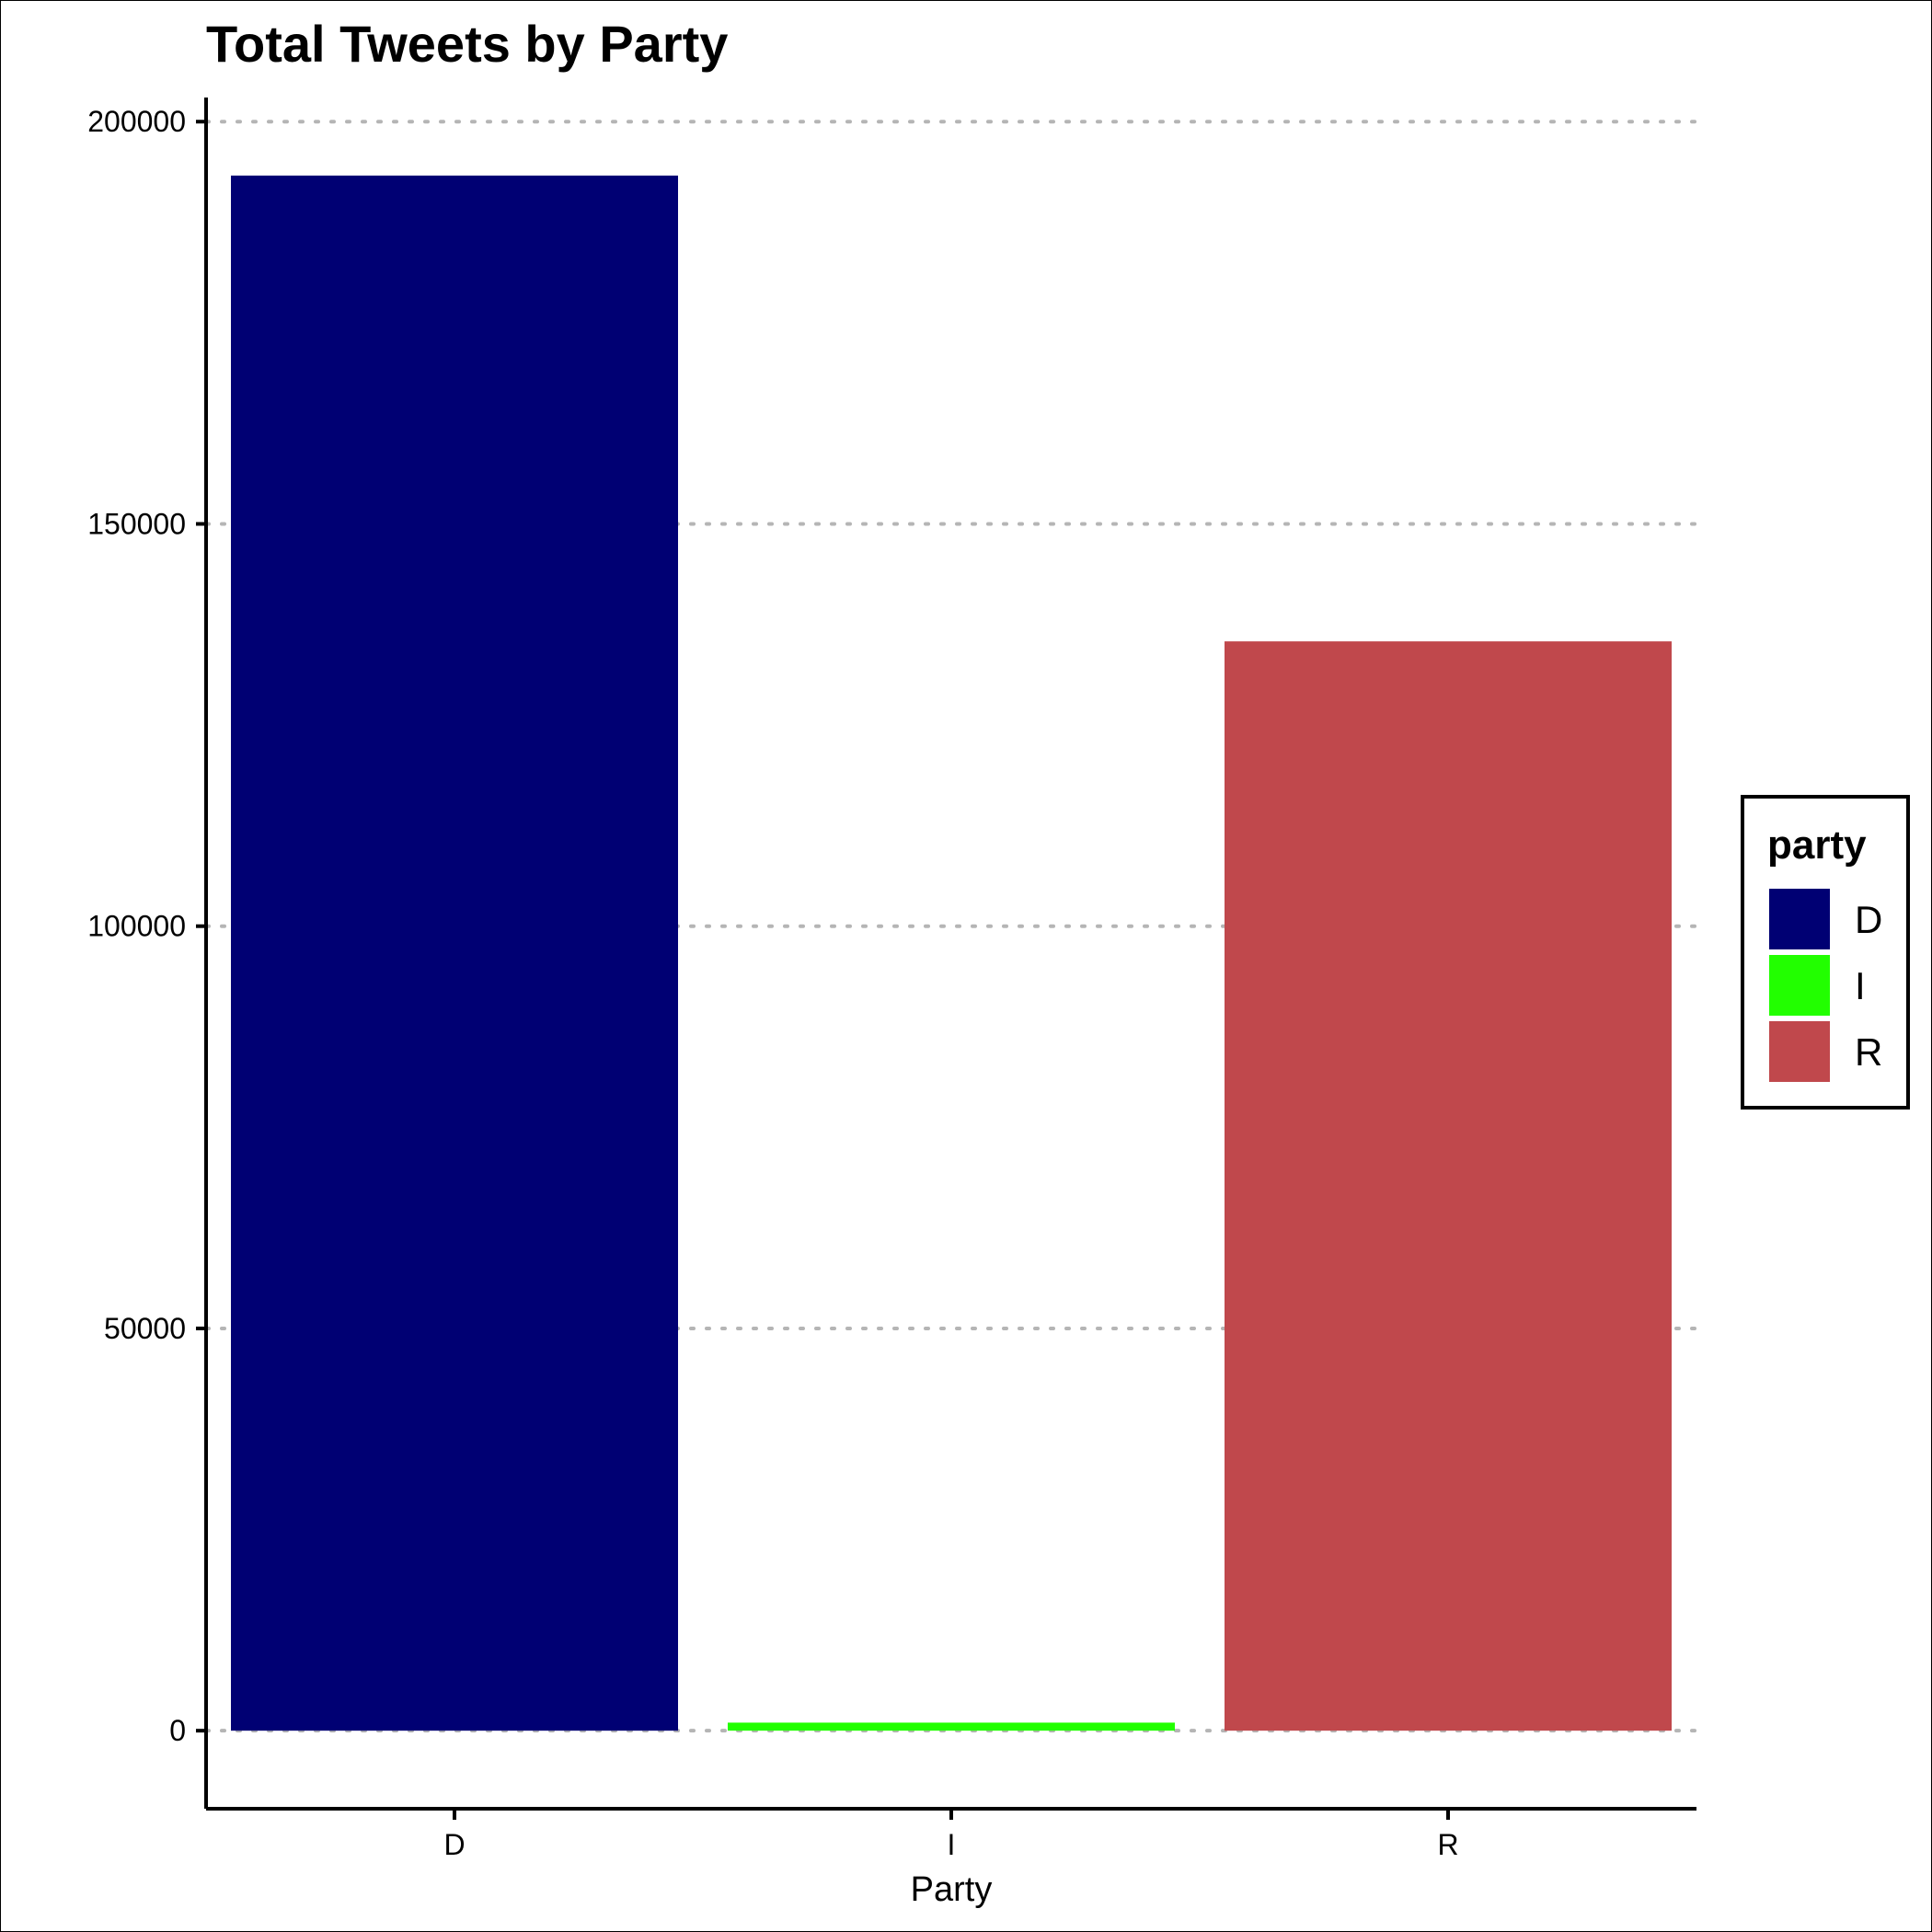  I want to click on legend-entries: DIR, so click(1825, 985).